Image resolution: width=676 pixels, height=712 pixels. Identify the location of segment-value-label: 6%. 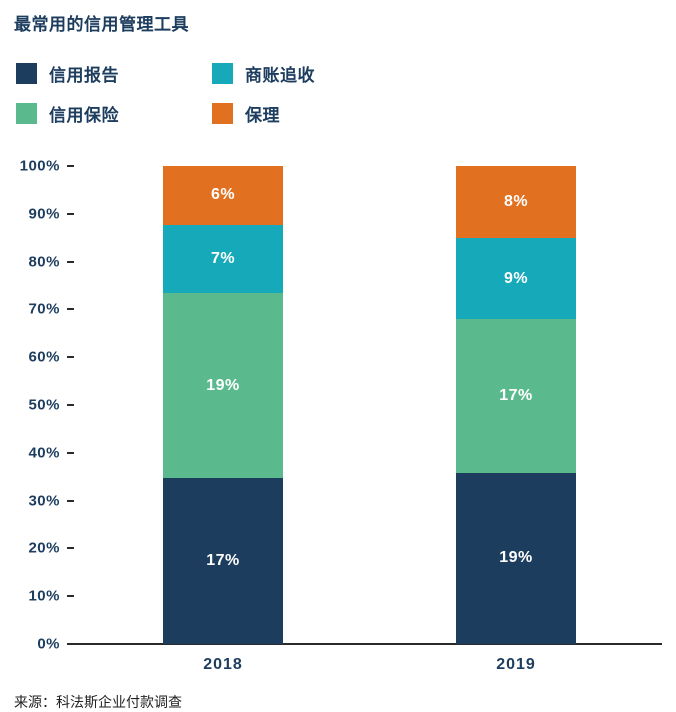
(223, 195).